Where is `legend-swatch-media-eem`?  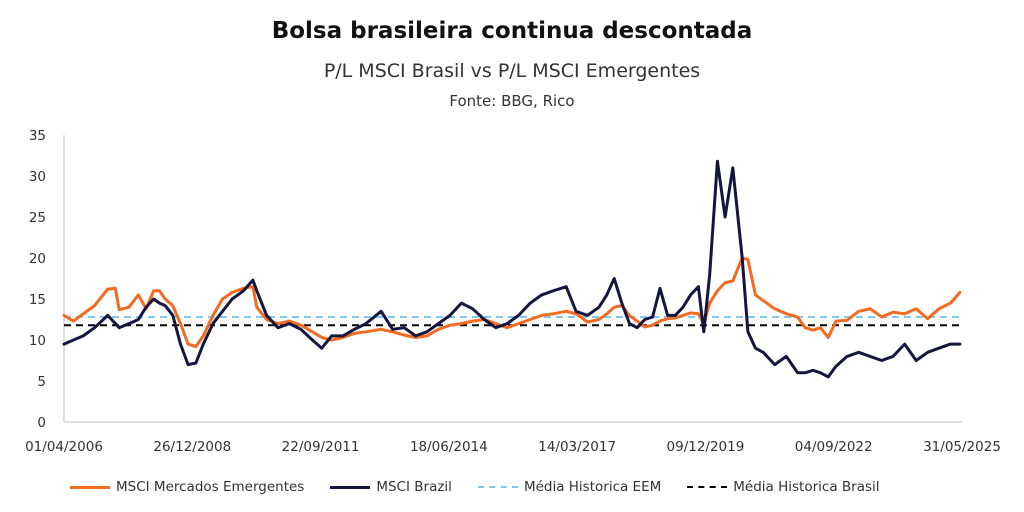
legend-swatch-media-eem is located at coordinates (497, 487).